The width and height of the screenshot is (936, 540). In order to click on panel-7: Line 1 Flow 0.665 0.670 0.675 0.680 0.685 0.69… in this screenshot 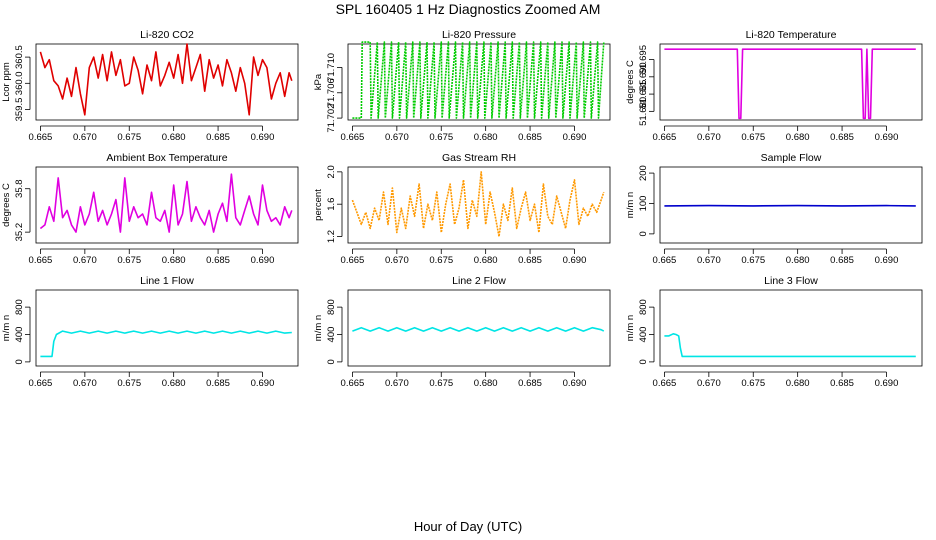, I will do `click(150, 332)`.